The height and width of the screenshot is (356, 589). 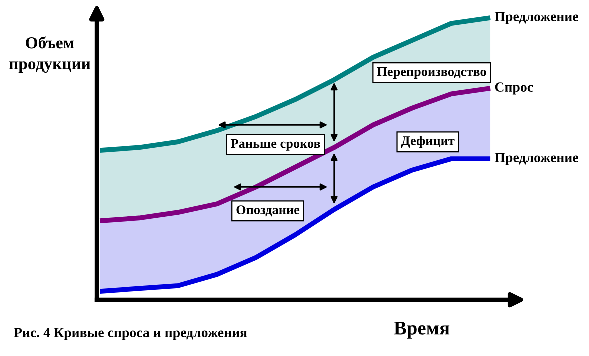 I want to click on x-axis-title: Время, so click(x=422, y=330).